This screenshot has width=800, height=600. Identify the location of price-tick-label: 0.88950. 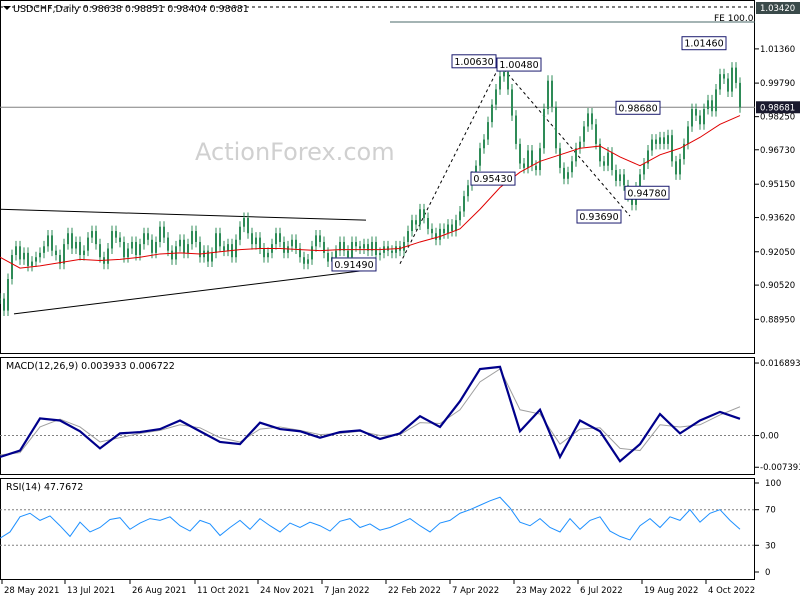
(777, 320).